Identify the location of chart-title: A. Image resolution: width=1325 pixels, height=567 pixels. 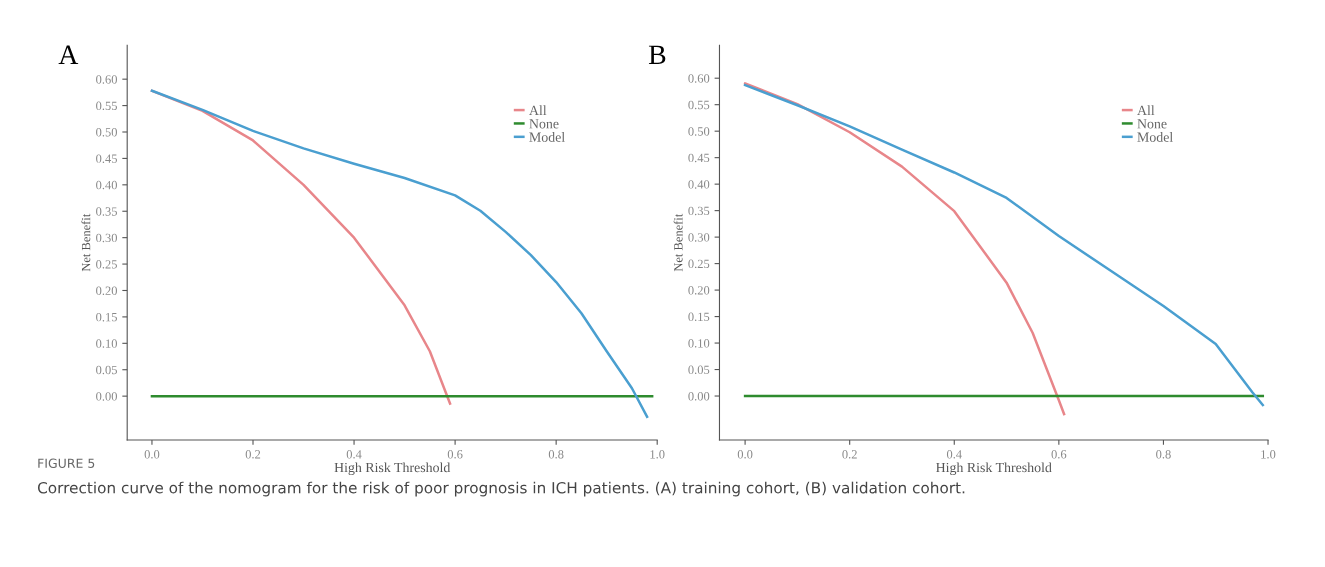
(68, 54).